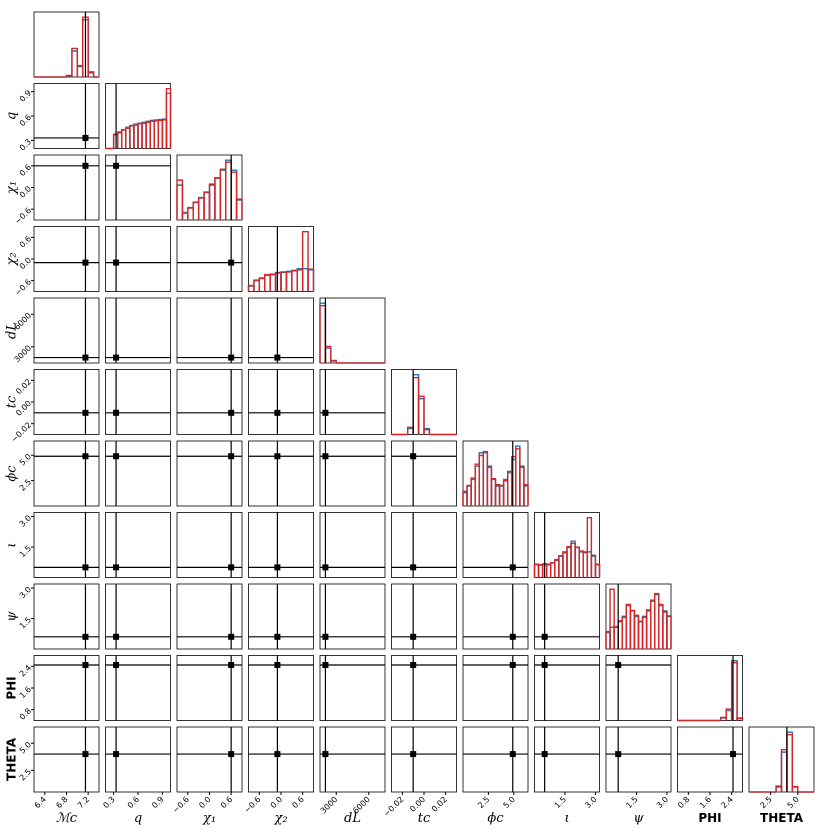 The height and width of the screenshot is (830, 830). I want to click on y-axis-label: tc, so click(12, 401).